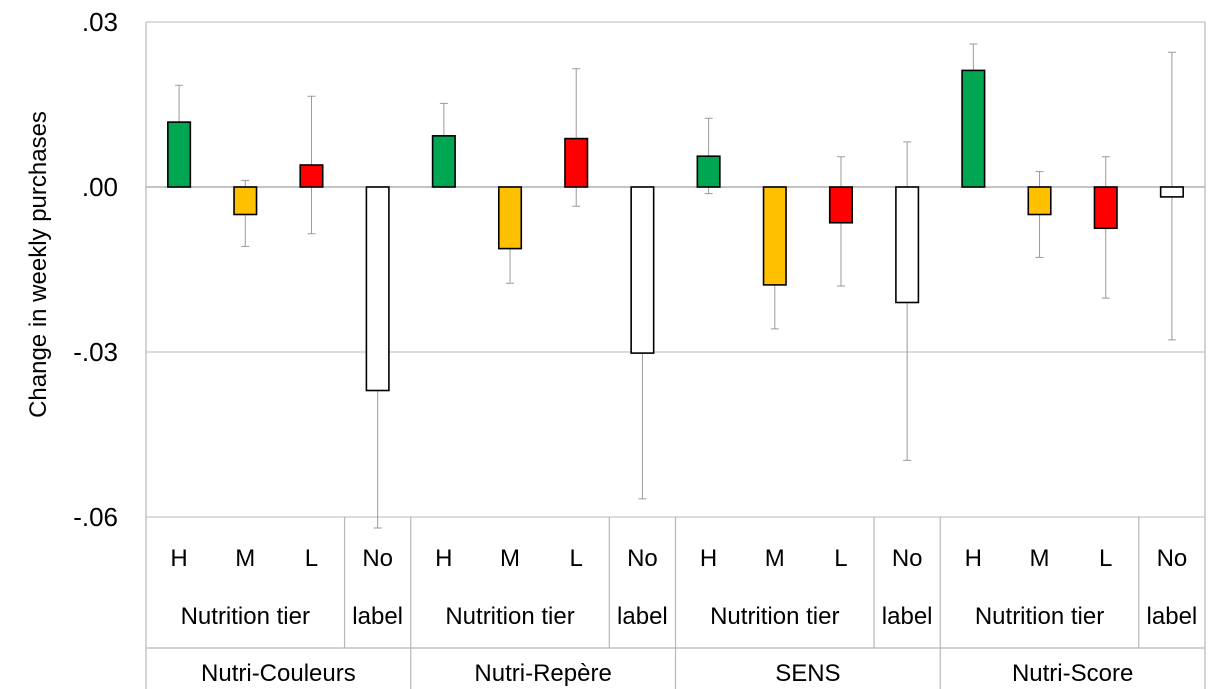 The image size is (1212, 689). What do you see at coordinates (774, 236) in the screenshot?
I see `bar-sens-m` at bounding box center [774, 236].